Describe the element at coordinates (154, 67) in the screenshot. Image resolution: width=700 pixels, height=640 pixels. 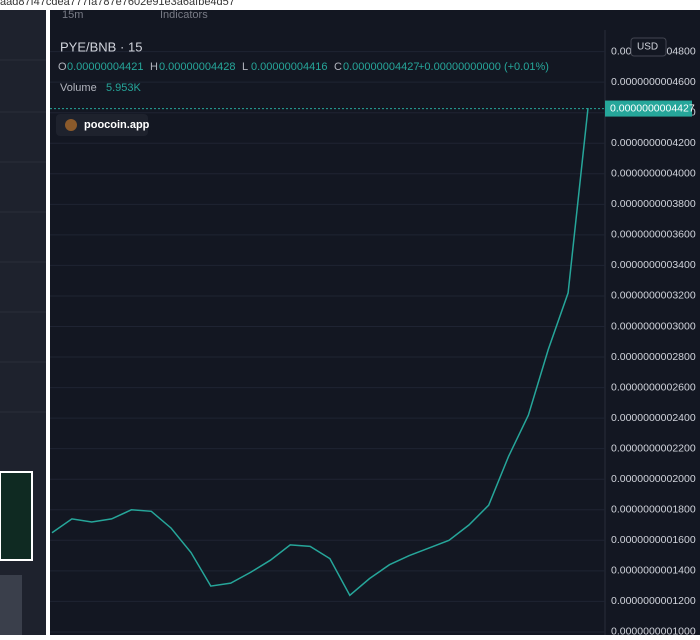
I see `ohlc-key: H` at that location.